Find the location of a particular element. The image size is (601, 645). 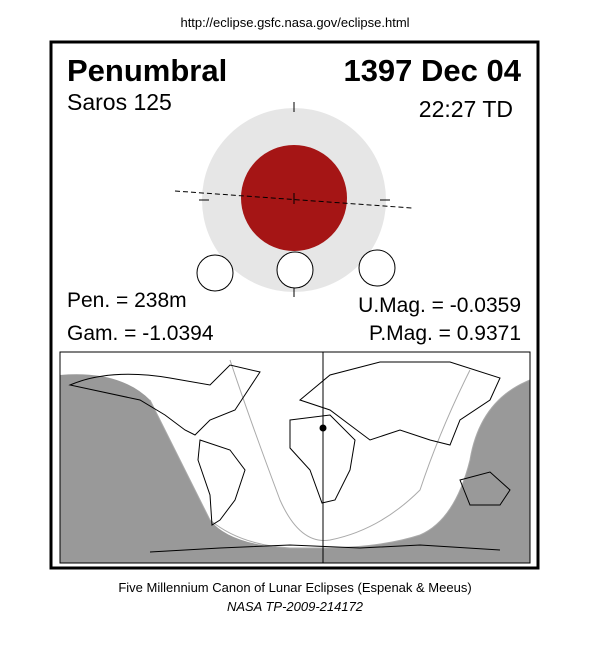

antarctica is located at coordinates (325, 548).